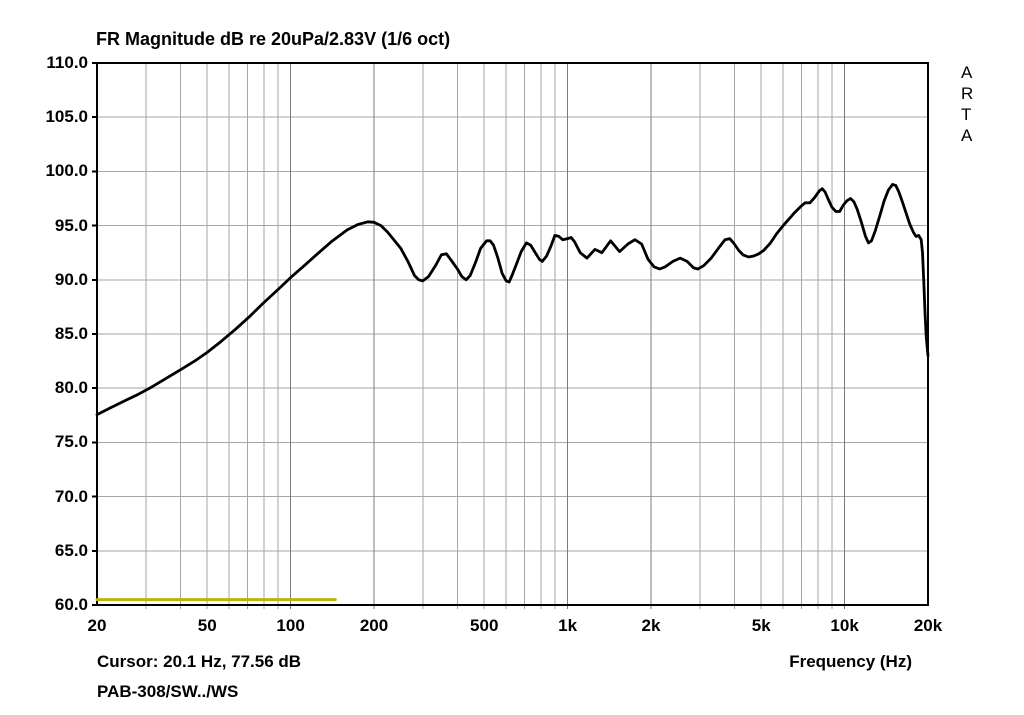 Image resolution: width=1024 pixels, height=715 pixels. Describe the element at coordinates (928, 625) in the screenshot. I see `x-tick-label: 20k` at that location.